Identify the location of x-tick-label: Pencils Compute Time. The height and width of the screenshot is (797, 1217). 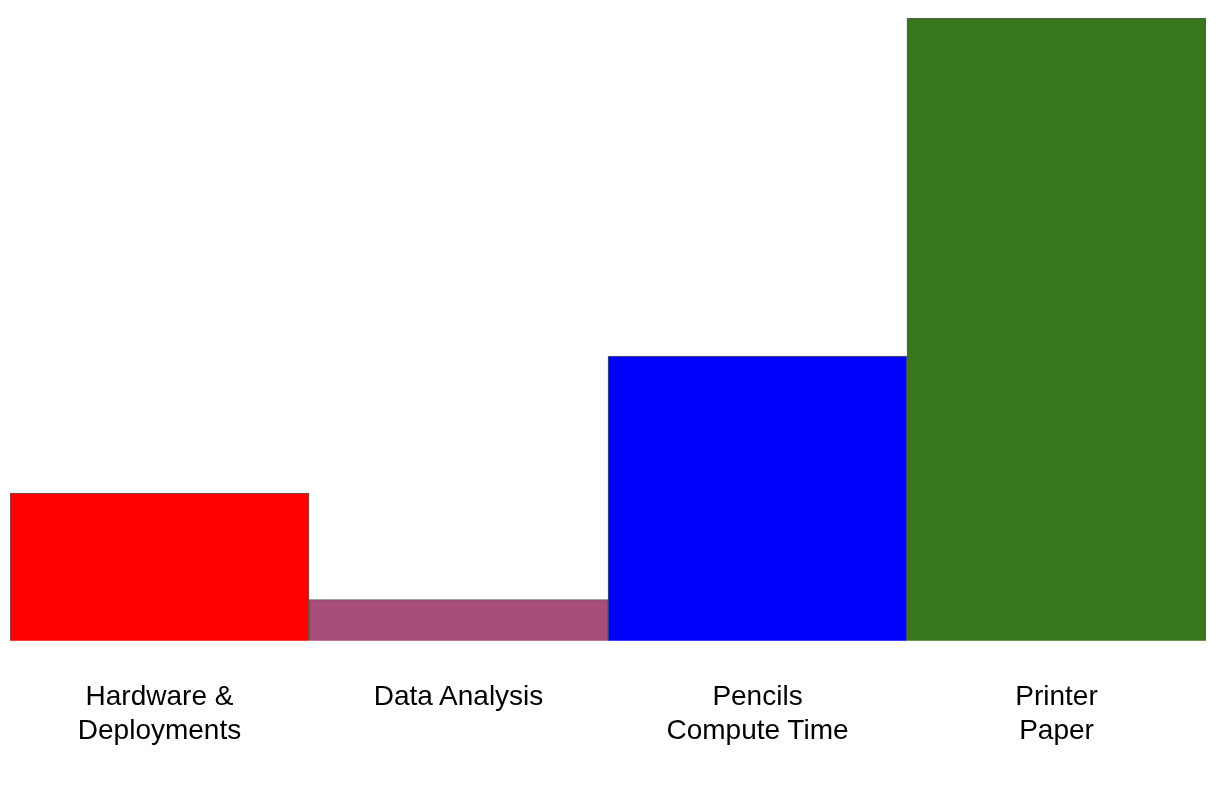
(757, 712).